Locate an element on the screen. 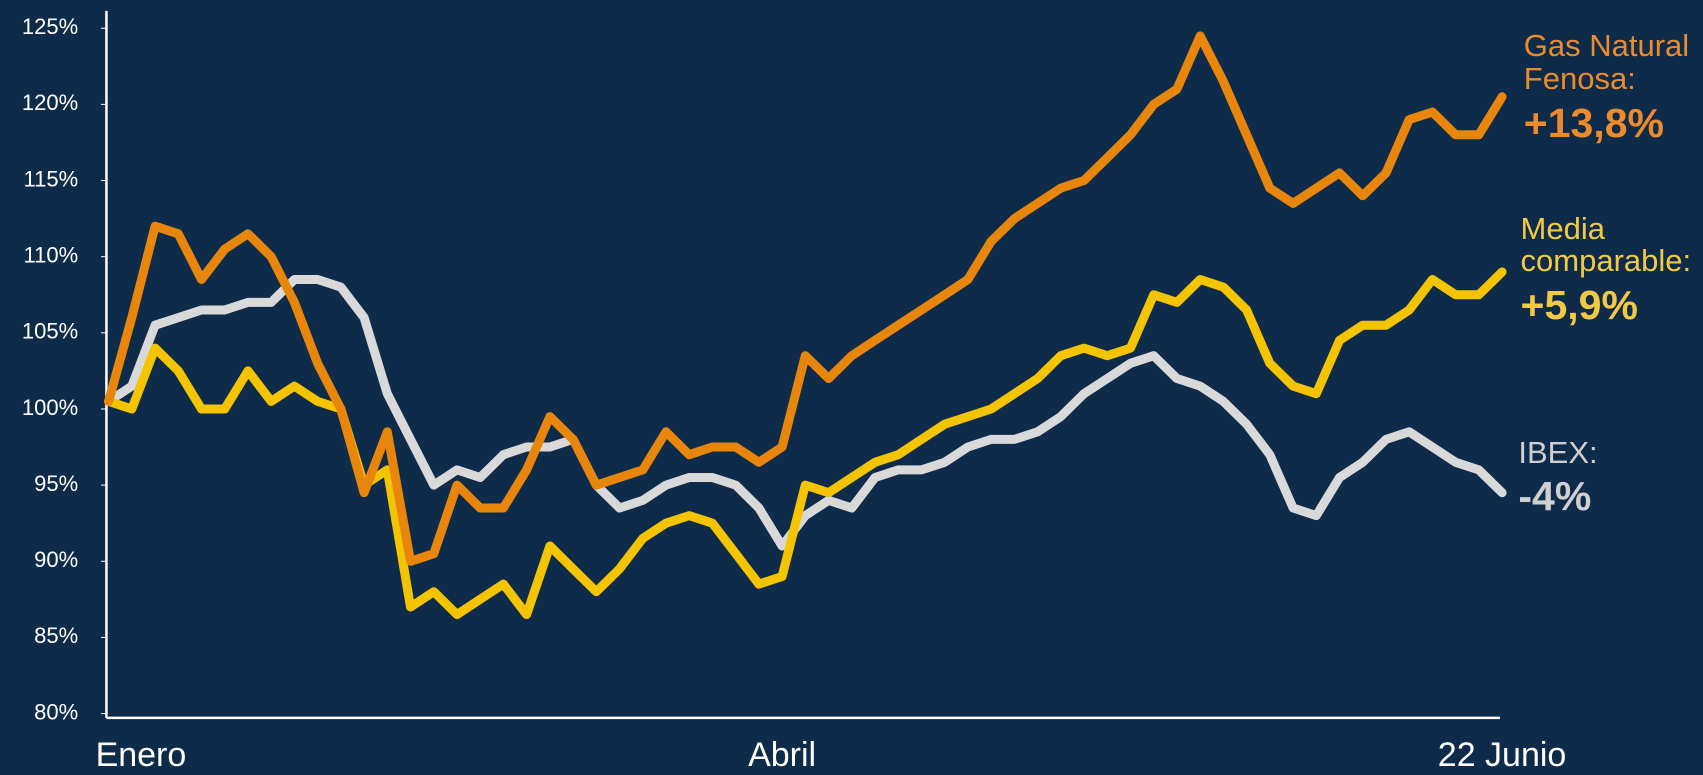  series-label: Gas Natural Fenosa: +13,8% is located at coordinates (1611, 87).